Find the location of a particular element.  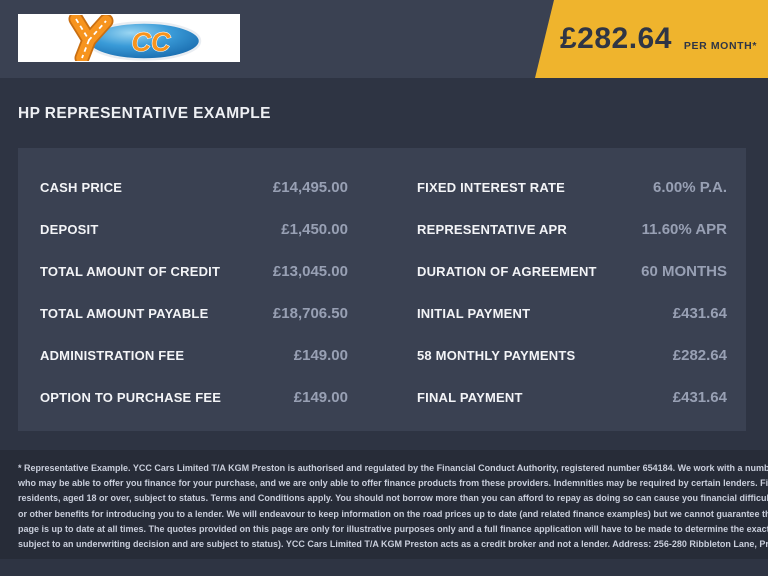

finance-row-value: £13,045.00 is located at coordinates (310, 271).